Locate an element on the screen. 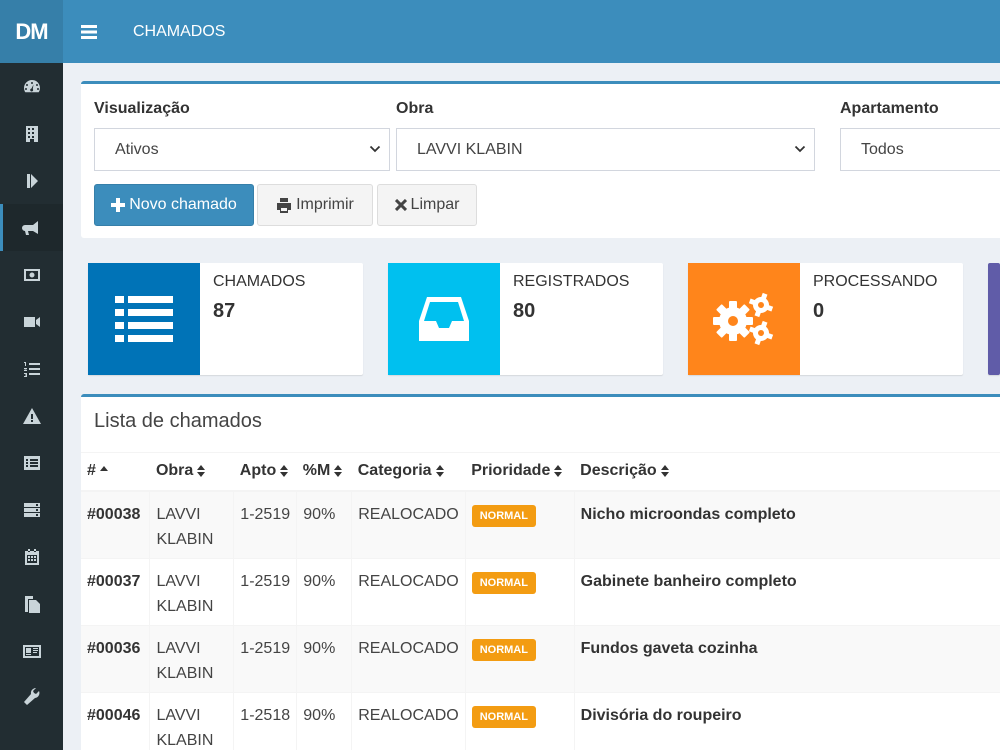 The height and width of the screenshot is (750, 1000). stat-label: CHAMADOS is located at coordinates (259, 281).